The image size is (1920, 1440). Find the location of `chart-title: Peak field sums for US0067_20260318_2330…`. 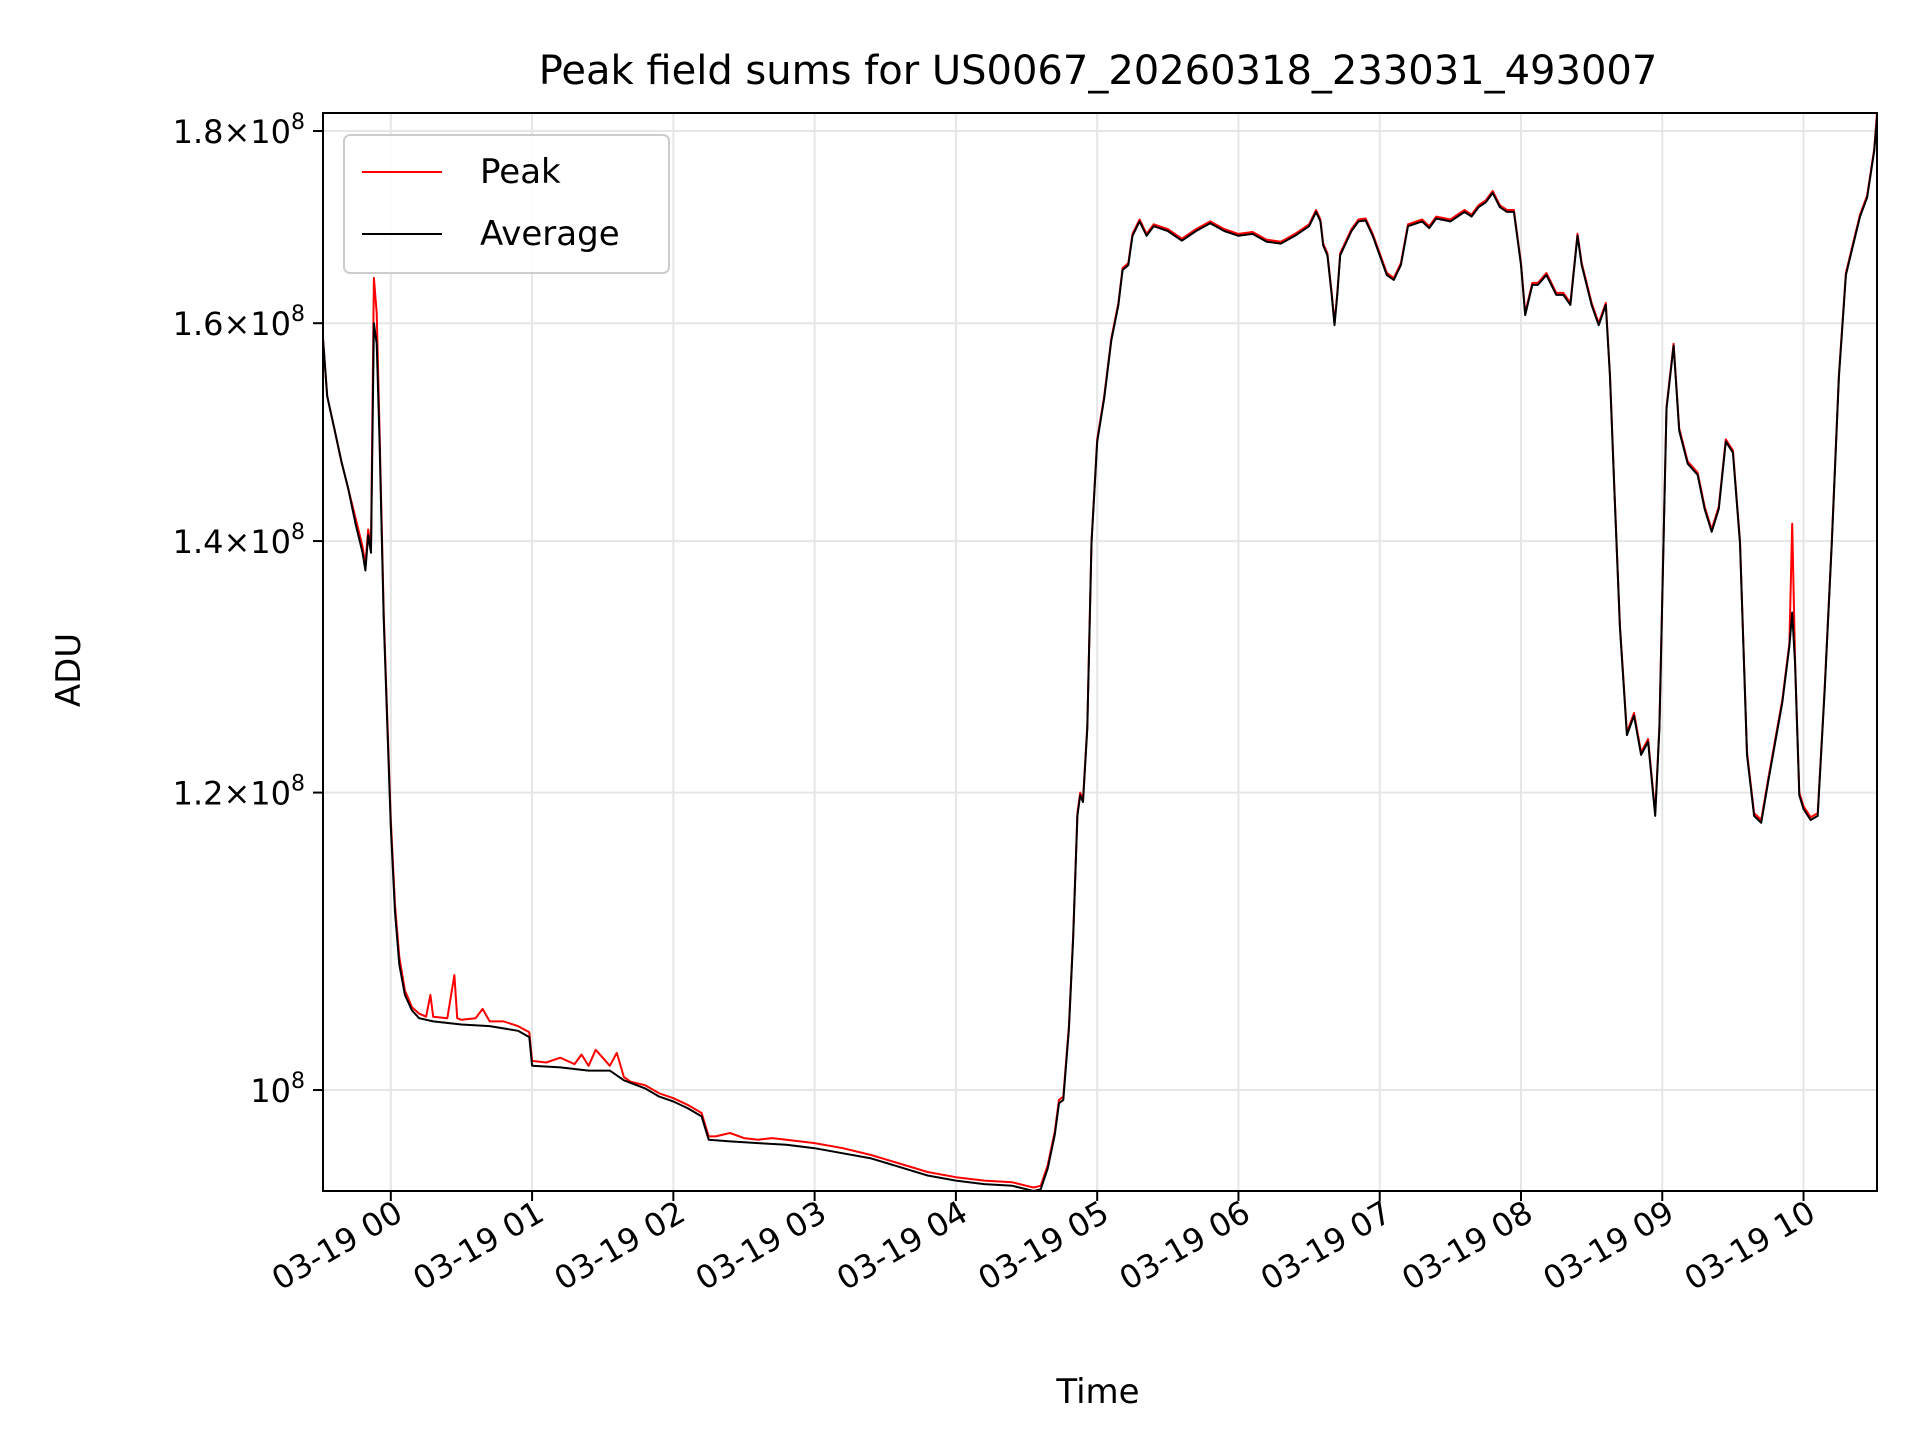

chart-title: Peak field sums for US0067_20260318_2330… is located at coordinates (1098, 71).